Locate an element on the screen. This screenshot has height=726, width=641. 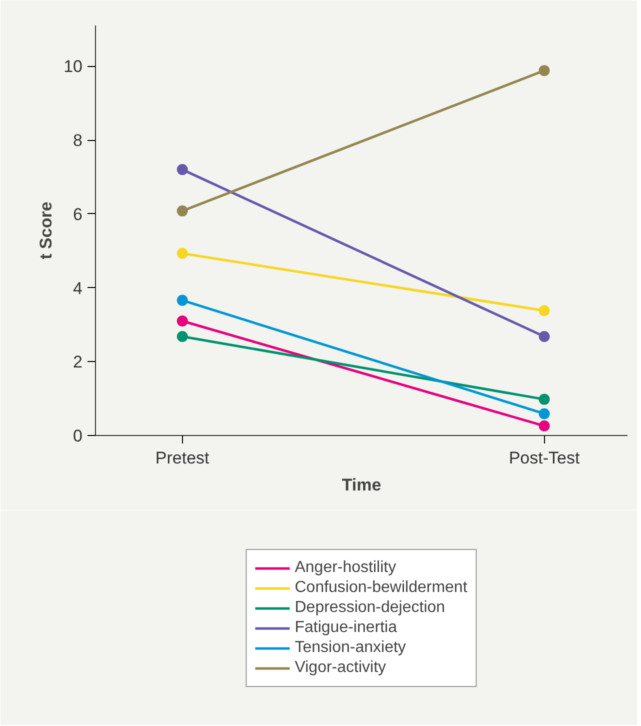
y-tick-label: 0 is located at coordinates (78, 436).